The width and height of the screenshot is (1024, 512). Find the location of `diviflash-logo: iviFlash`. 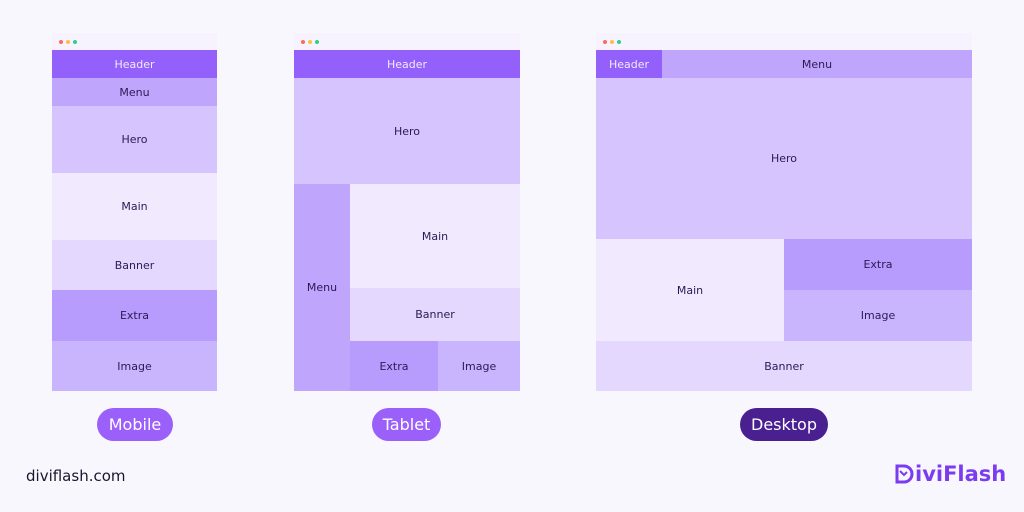

diviflash-logo: iviFlash is located at coordinates (950, 474).